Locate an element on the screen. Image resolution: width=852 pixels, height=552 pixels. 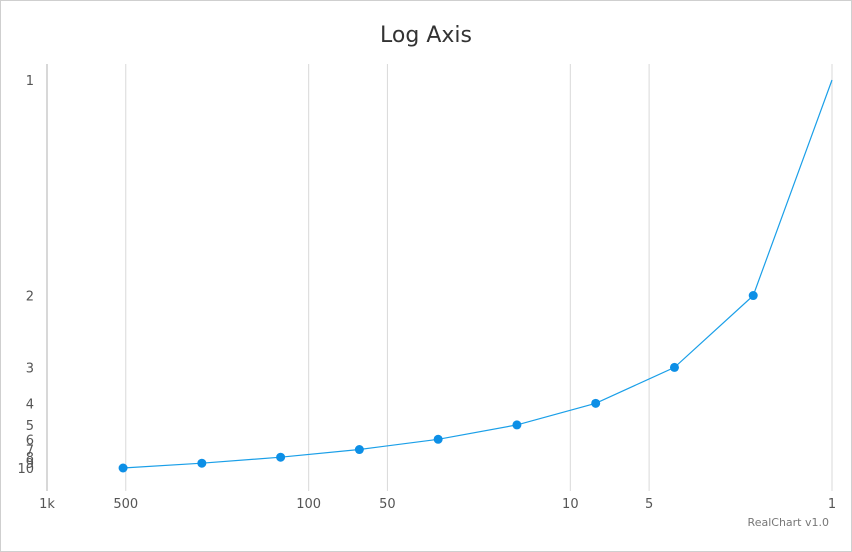
y-tick-label: 9 is located at coordinates (30, 464).